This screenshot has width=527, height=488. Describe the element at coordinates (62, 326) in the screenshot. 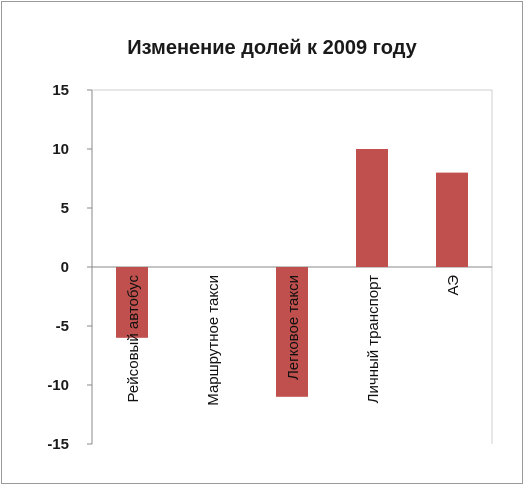

I see `y-tick-label: -5` at that location.